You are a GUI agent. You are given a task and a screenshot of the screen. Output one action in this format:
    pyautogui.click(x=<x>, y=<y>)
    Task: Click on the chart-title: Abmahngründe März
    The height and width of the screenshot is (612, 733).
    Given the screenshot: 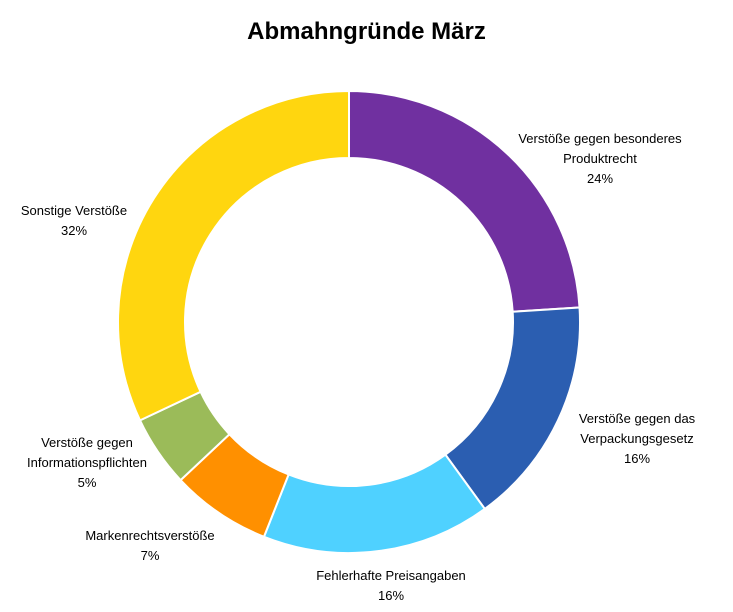 What is the action you would take?
    pyautogui.click(x=366, y=31)
    